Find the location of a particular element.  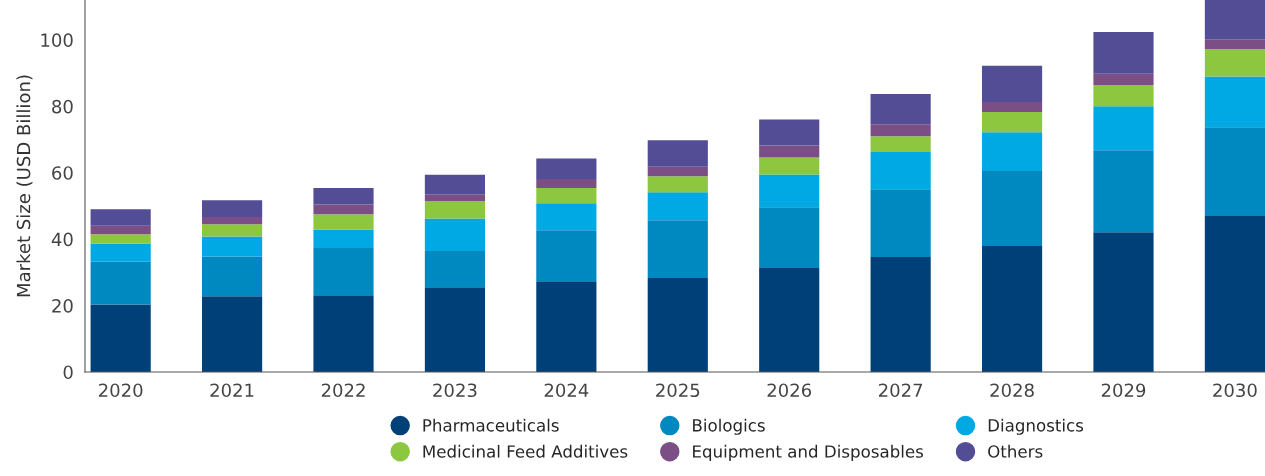

x-tick-label: 2020 is located at coordinates (121, 390).